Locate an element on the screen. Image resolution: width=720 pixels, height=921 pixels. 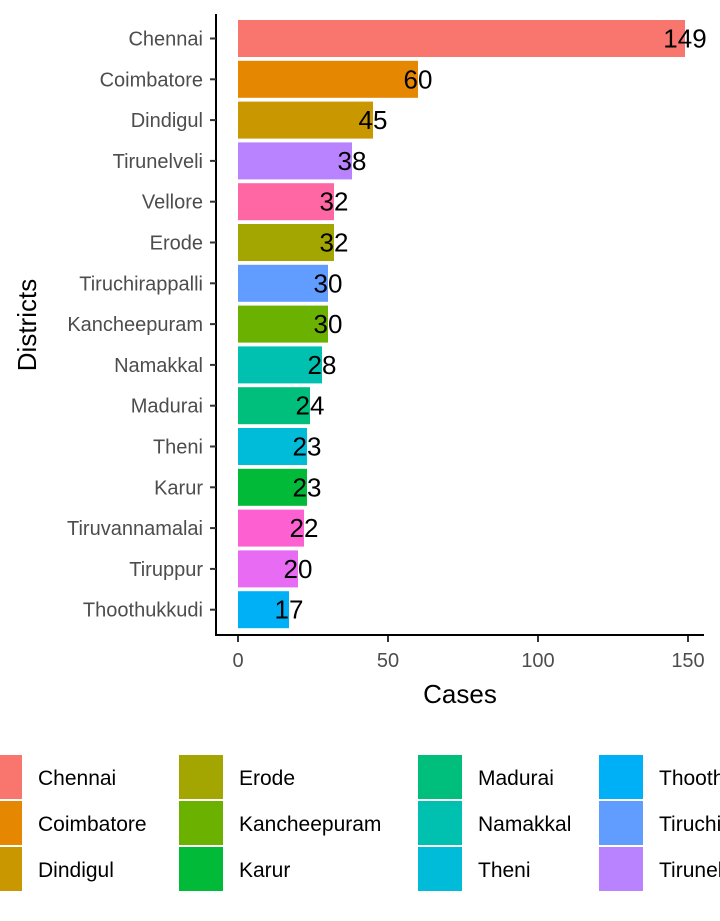
data-label-thoothukkudi: 17 is located at coordinates (289, 610).